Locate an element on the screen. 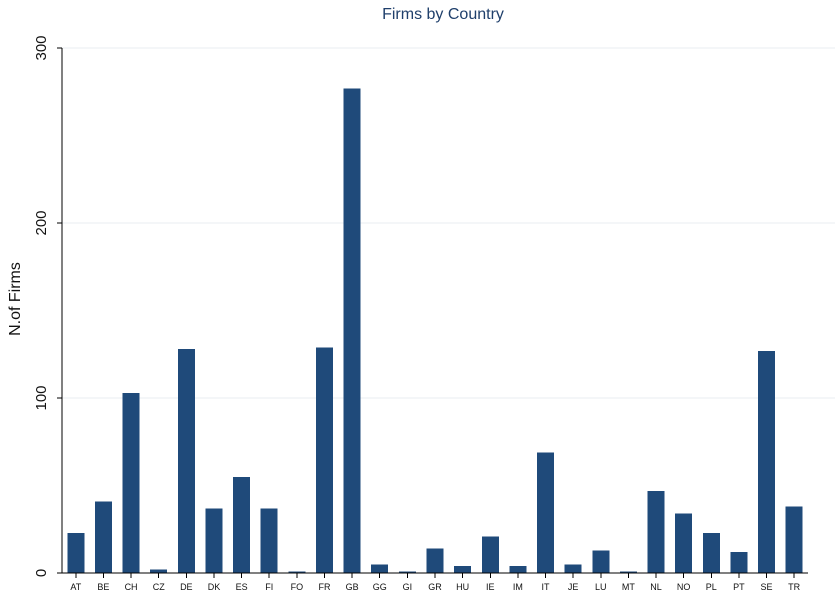  y-tick-label: 200 is located at coordinates (41, 222).